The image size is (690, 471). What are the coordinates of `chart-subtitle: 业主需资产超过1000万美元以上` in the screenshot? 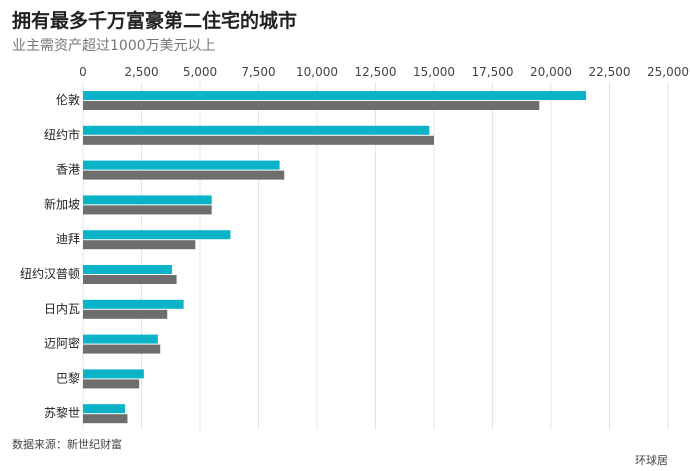 It's located at (114, 46).